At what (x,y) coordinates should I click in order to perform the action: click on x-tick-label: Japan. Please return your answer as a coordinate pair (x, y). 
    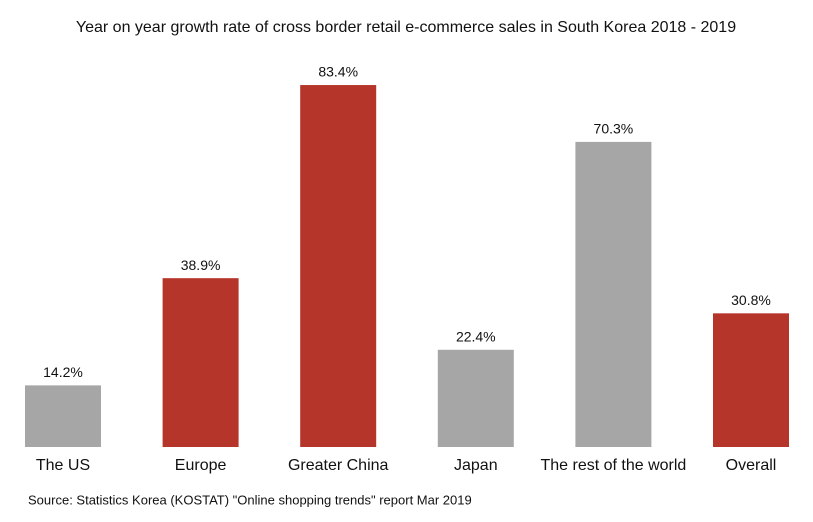
    Looking at the image, I should click on (476, 465).